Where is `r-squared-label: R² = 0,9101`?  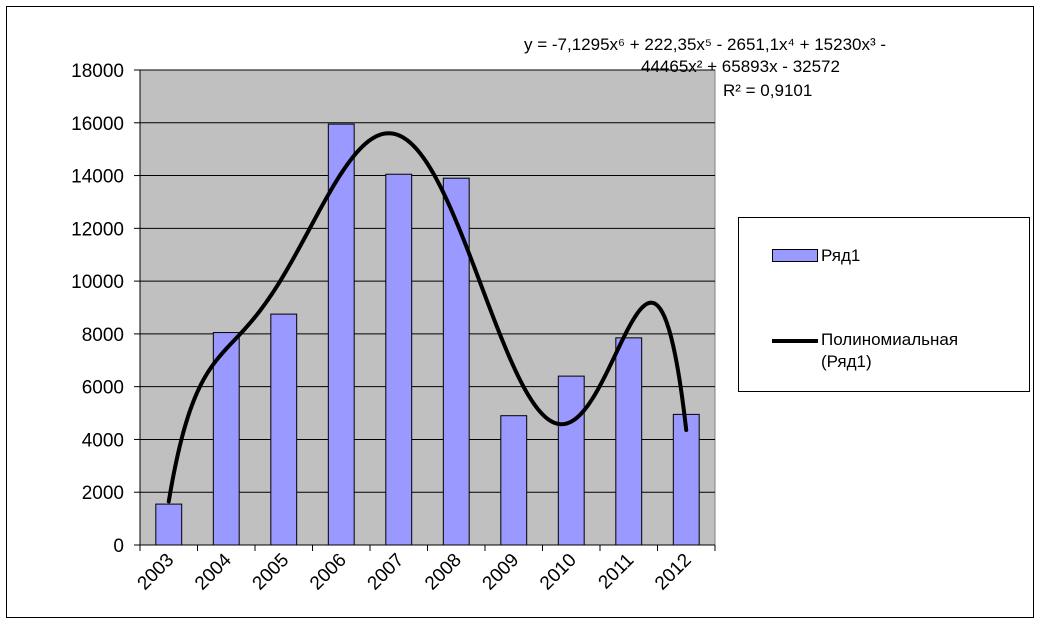 r-squared-label: R² = 0,9101 is located at coordinates (768, 90).